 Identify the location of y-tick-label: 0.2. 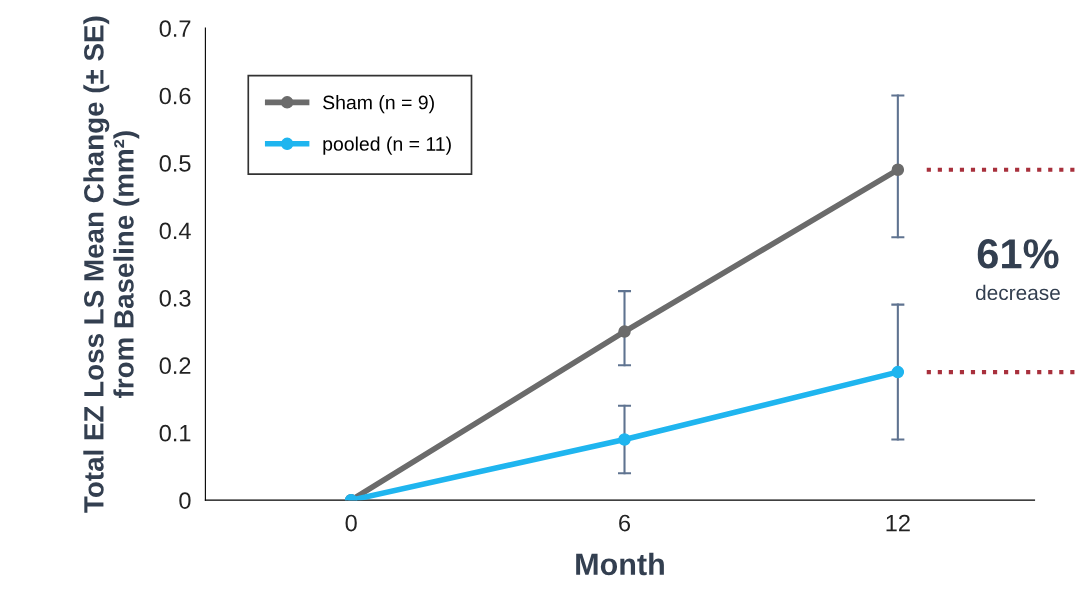
(175, 366).